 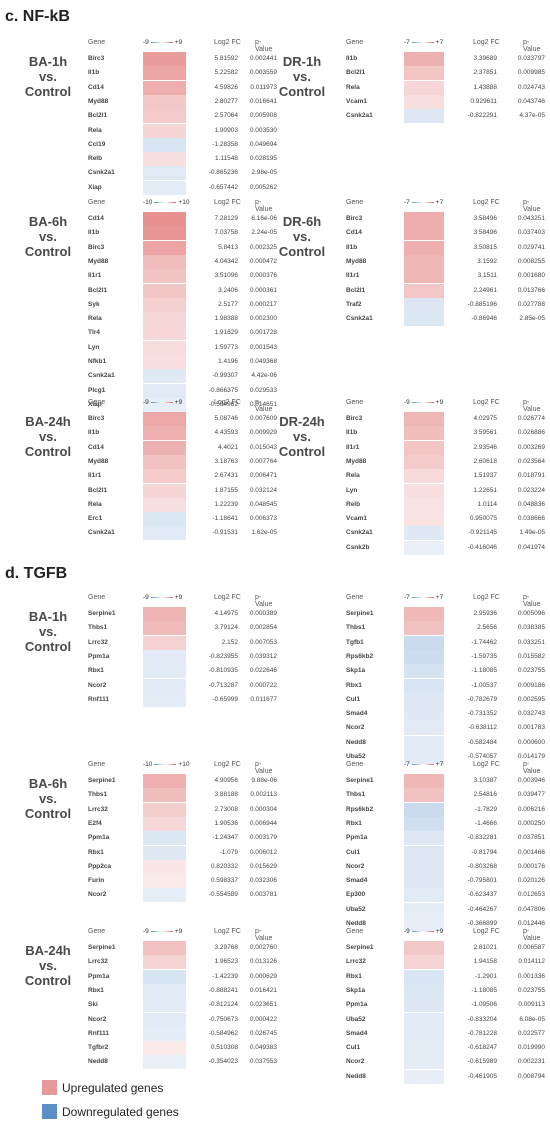 I want to click on panel-title-line: BA-24h, so click(x=48, y=421).